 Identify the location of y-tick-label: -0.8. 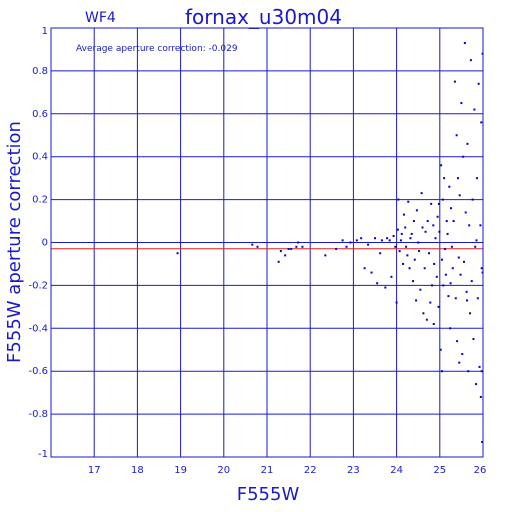
(38, 414).